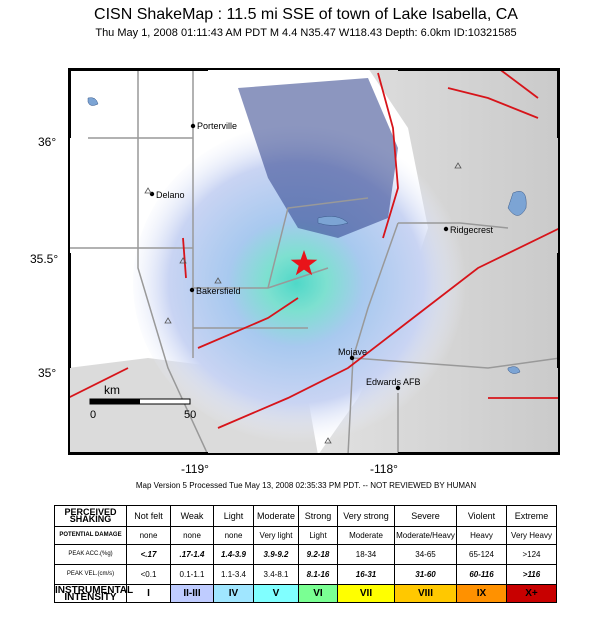  Describe the element at coordinates (366, 535) in the screenshot. I see `damage-cell: Moderate` at that location.